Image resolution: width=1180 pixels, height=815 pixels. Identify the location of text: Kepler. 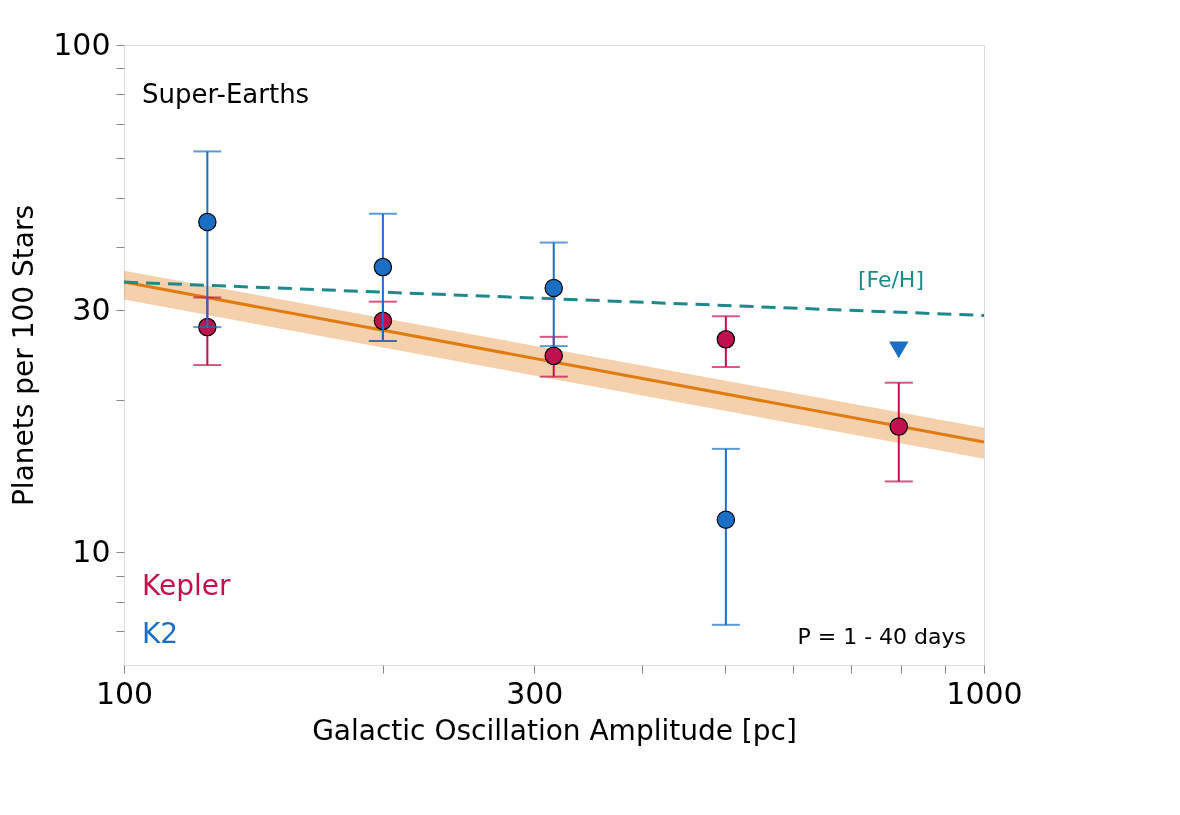
(186, 585).